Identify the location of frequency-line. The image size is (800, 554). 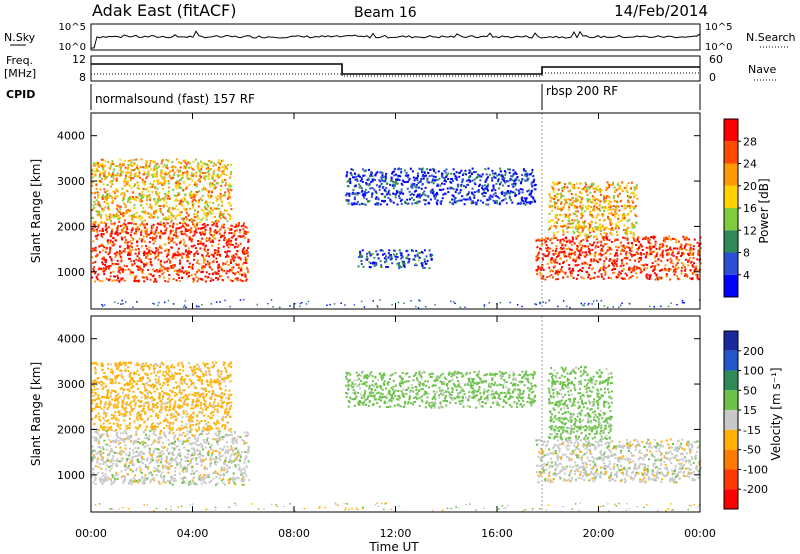
(395, 69).